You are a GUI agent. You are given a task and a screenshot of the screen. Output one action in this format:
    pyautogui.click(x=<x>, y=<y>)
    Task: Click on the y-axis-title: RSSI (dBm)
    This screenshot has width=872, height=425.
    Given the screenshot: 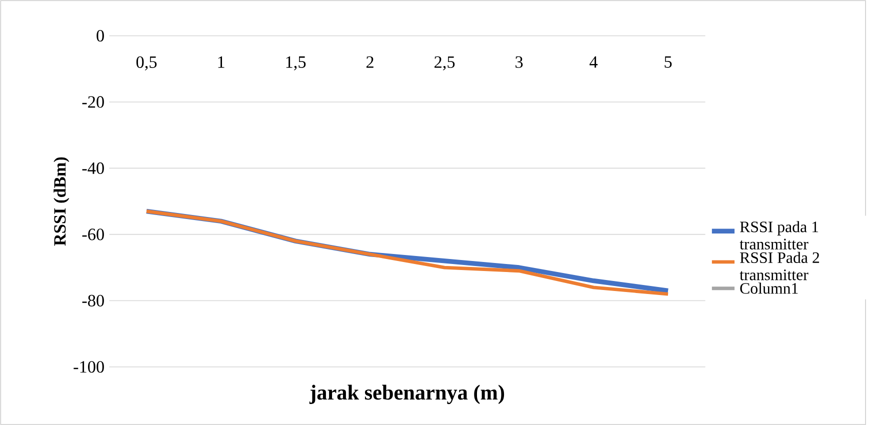 What is the action you would take?
    pyautogui.click(x=62, y=201)
    